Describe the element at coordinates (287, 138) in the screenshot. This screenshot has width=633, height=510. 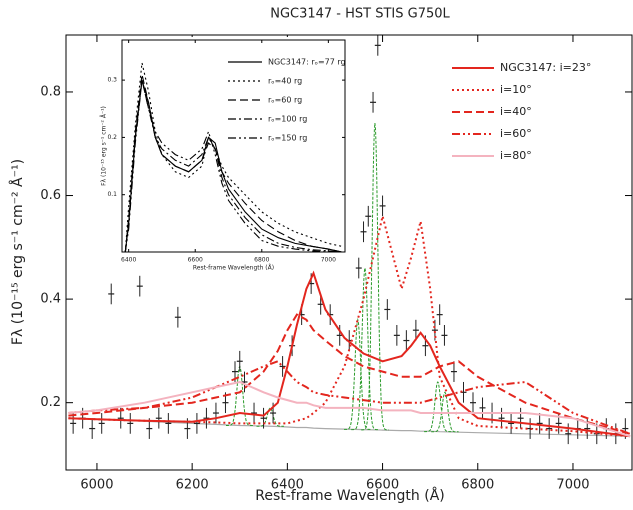
I see `inset-legend-label: rₒ=150 rg` at that location.